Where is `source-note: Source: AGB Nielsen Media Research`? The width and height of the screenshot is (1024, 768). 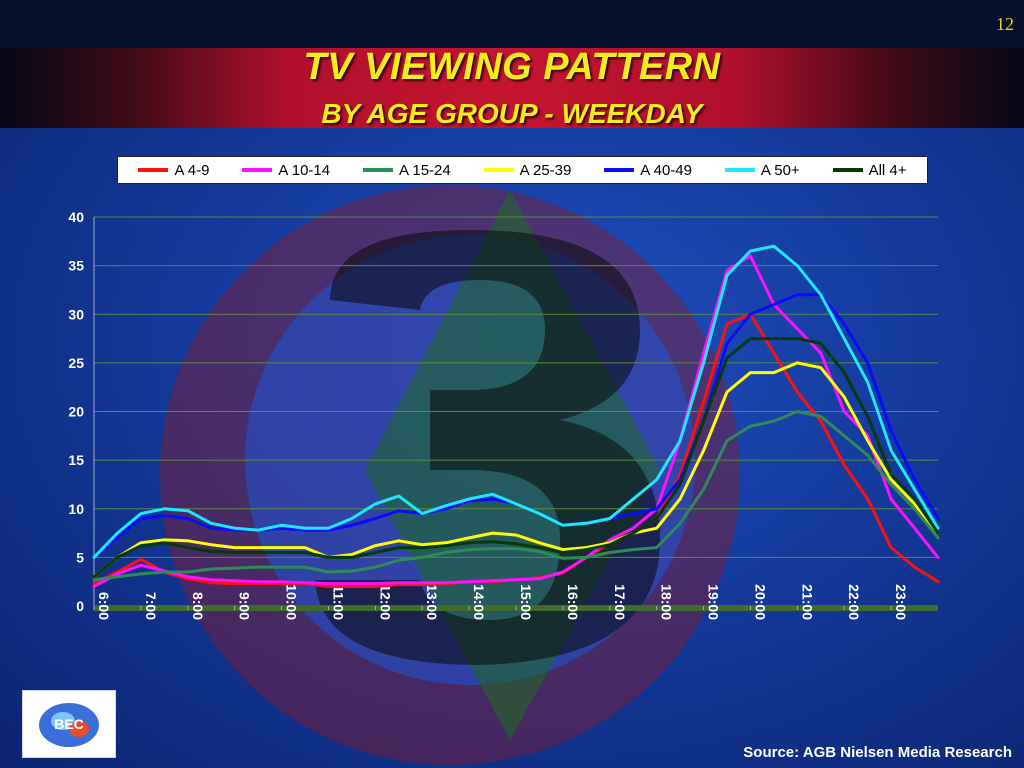 source-note: Source: AGB Nielsen Media Research is located at coordinates (877, 752).